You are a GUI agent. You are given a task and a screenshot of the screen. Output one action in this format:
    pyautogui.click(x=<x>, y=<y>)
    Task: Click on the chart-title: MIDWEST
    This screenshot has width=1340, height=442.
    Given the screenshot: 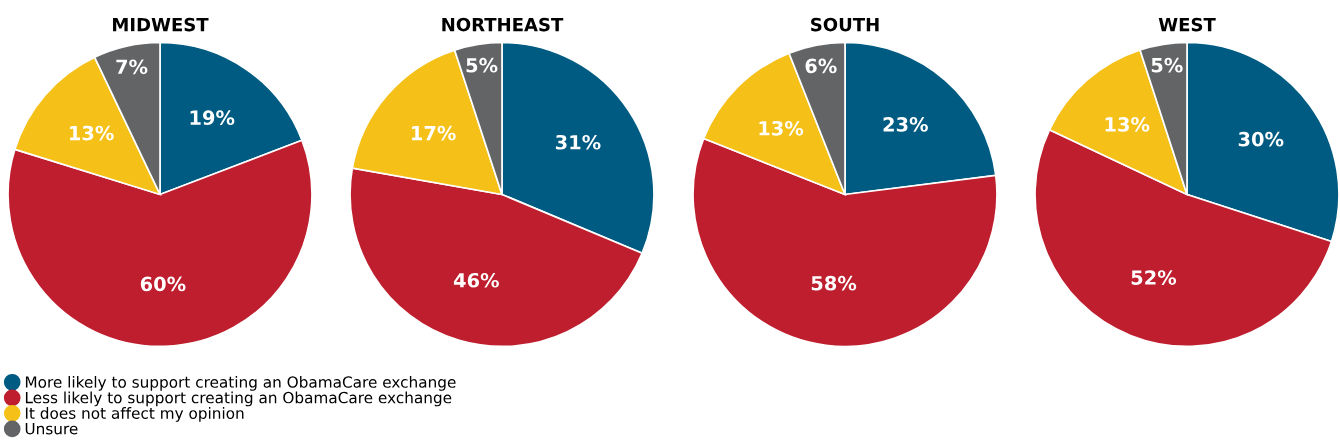 What is the action you would take?
    pyautogui.click(x=161, y=24)
    